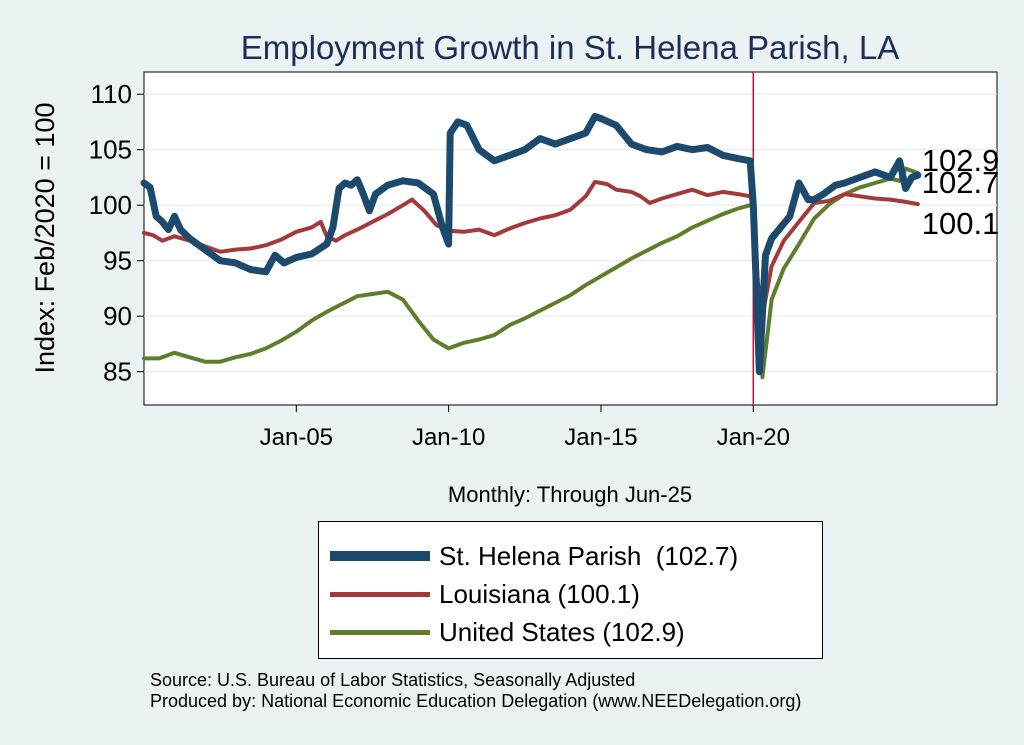  What do you see at coordinates (296, 437) in the screenshot?
I see `x-tick-label: Jan-05` at bounding box center [296, 437].